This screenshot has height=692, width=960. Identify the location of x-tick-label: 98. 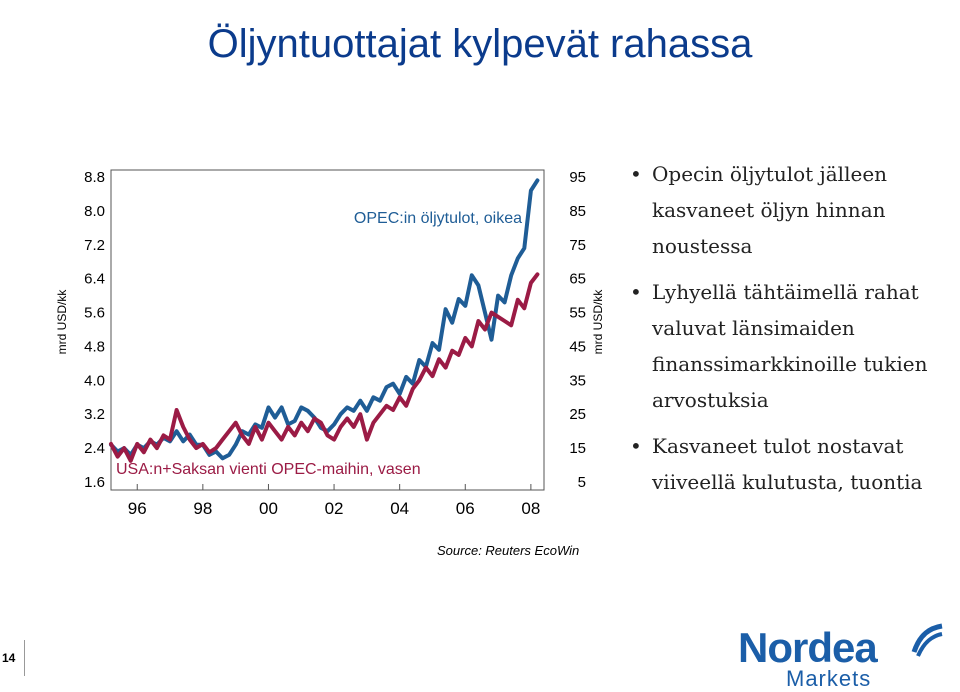
(202, 508).